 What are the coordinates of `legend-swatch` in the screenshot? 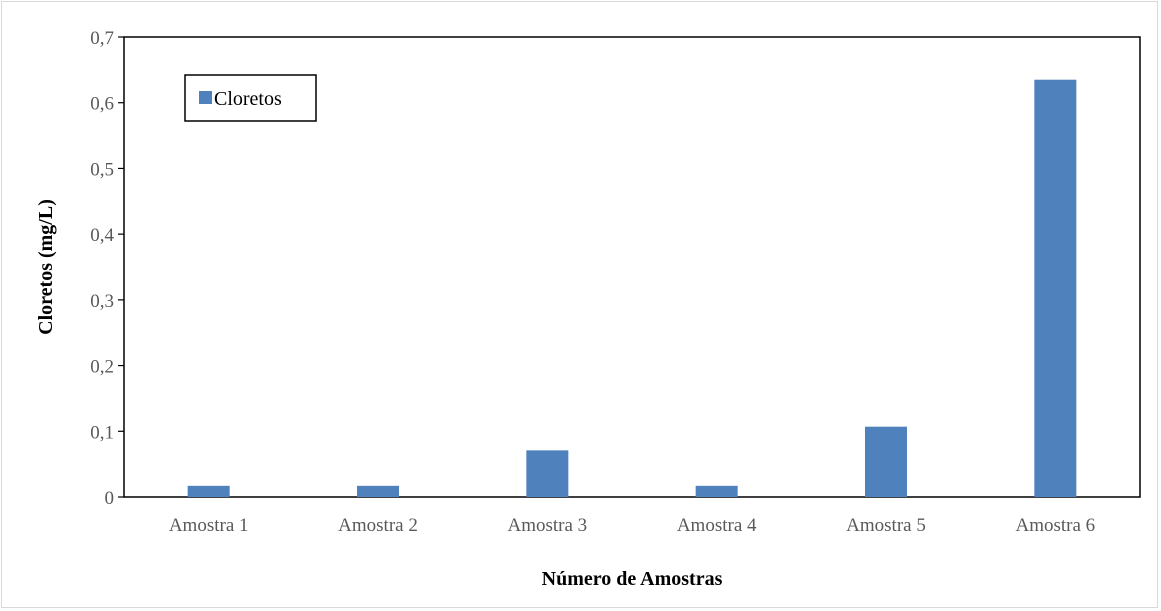 It's located at (205, 97).